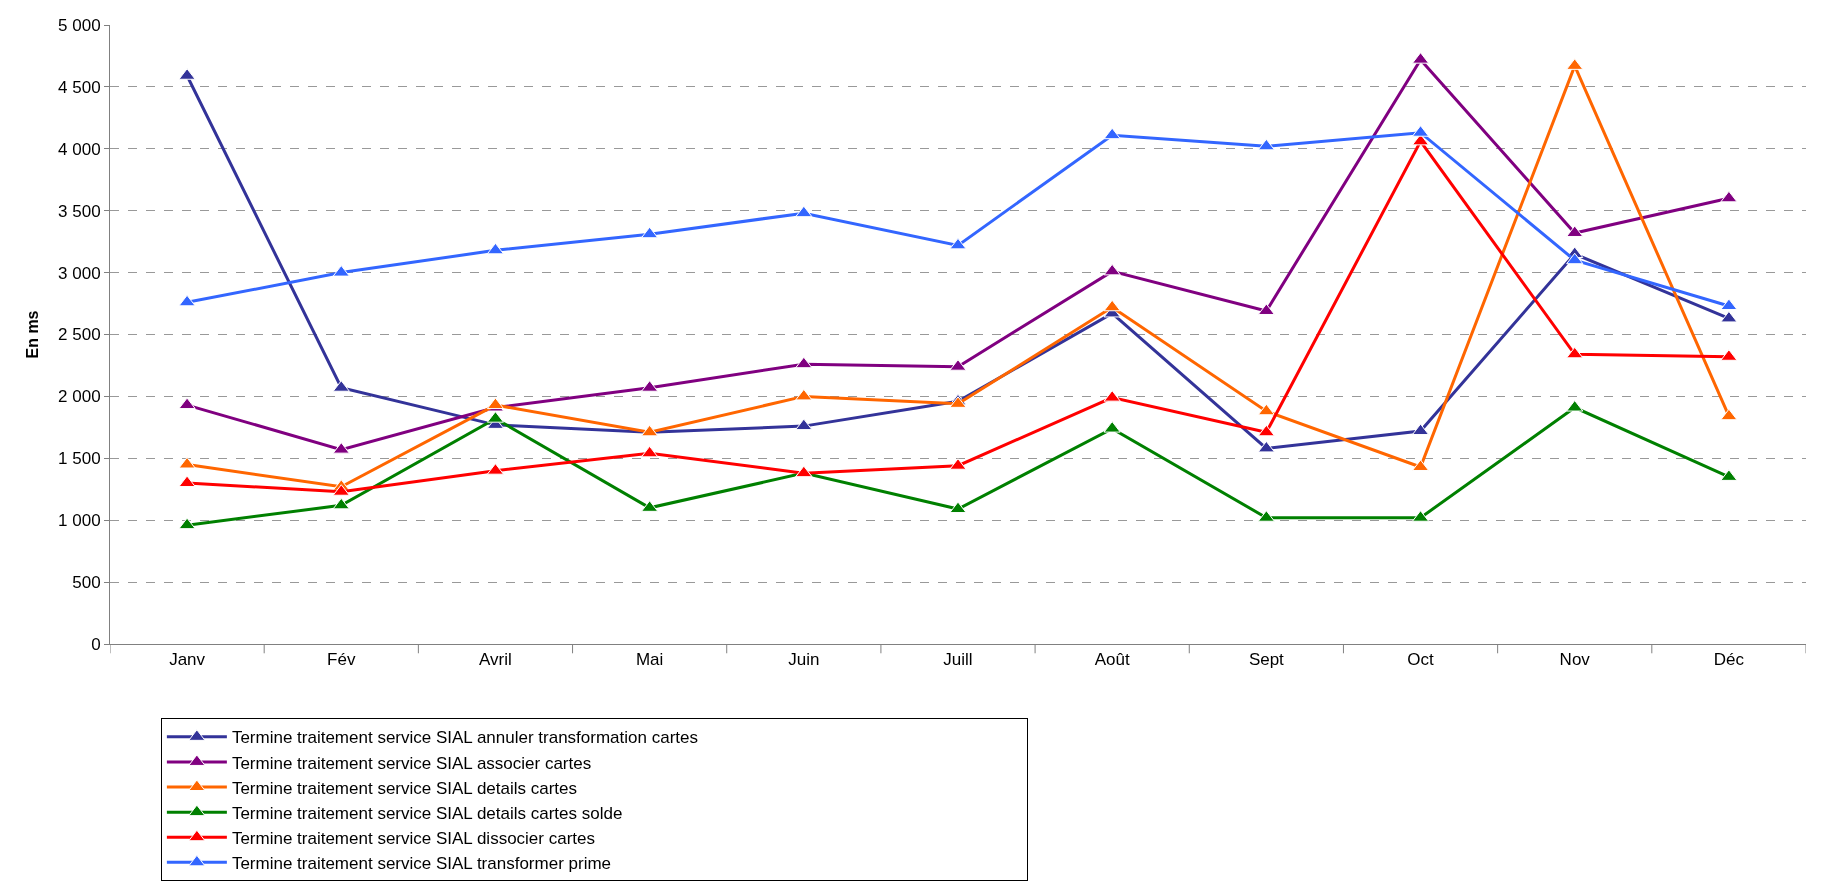 Image resolution: width=1836 pixels, height=893 pixels. I want to click on y-tick-label: 2 500, so click(79, 335).